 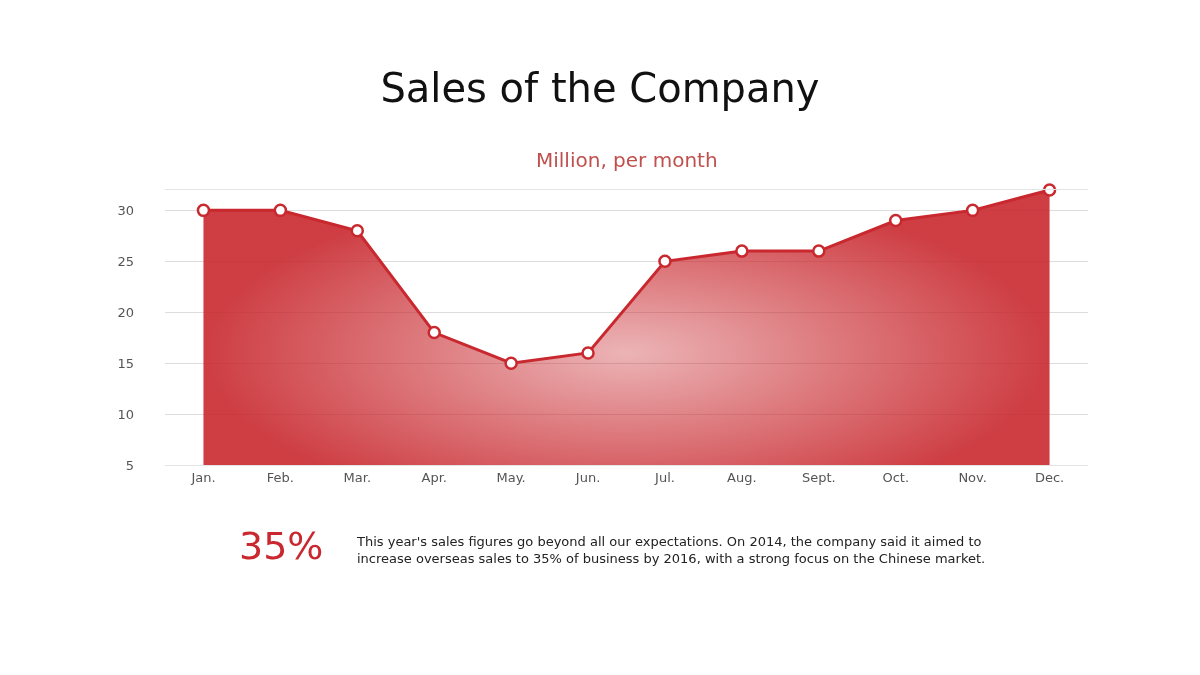 I want to click on x-tick-label: Dec., so click(x=1049, y=477).